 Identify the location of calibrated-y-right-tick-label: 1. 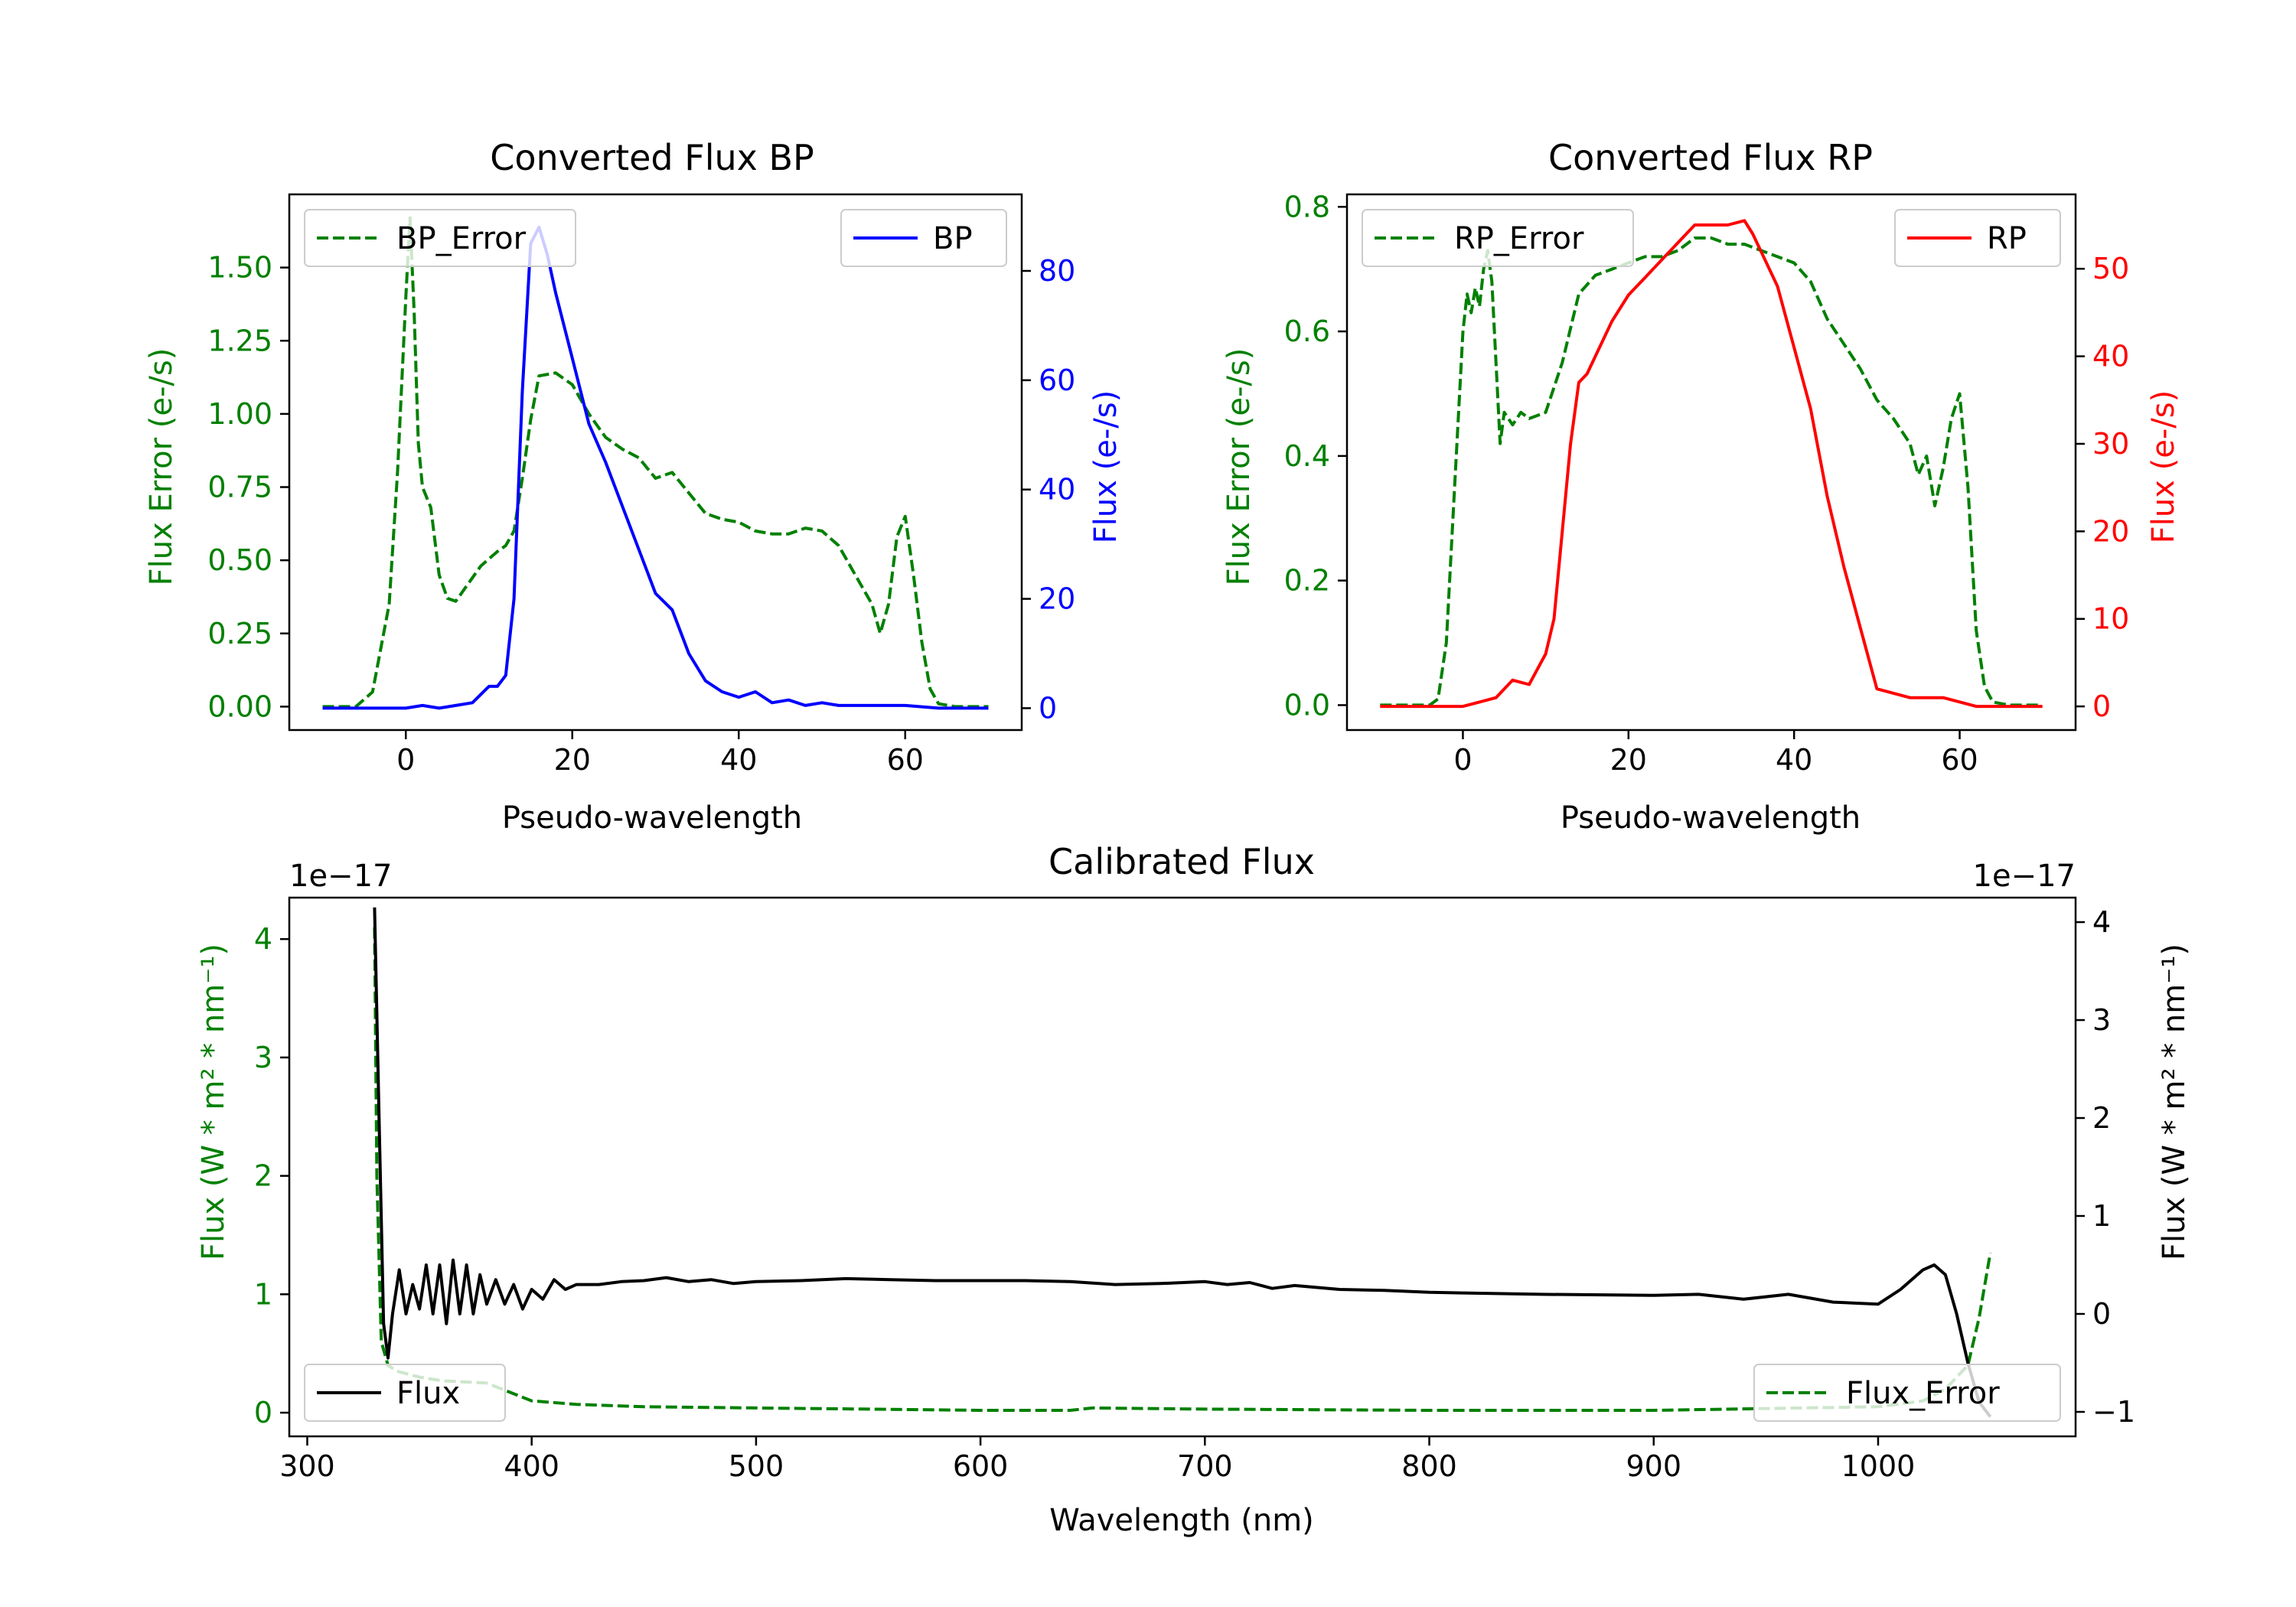
(2101, 1216).